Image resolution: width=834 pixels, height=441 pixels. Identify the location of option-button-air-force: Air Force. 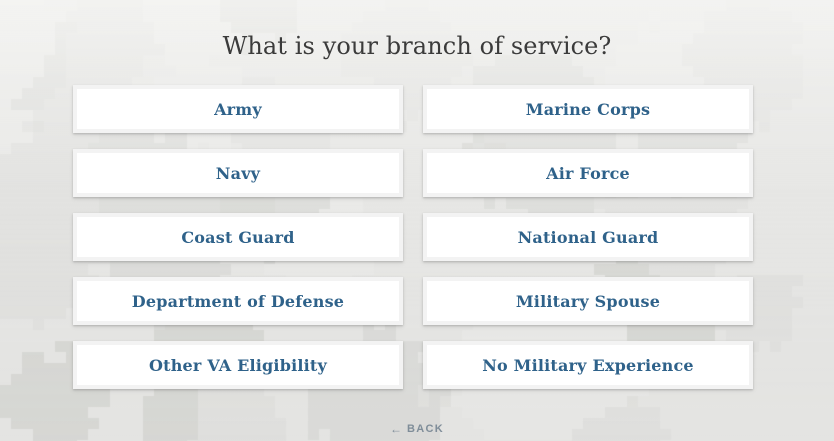
(588, 173).